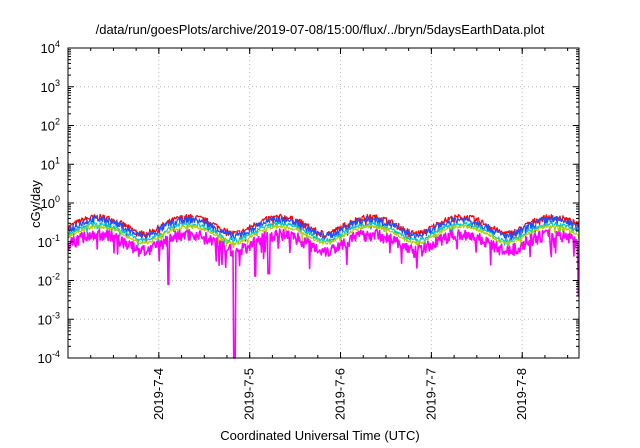  I want to click on x-tick-label: 2019-7-5, so click(249, 394).